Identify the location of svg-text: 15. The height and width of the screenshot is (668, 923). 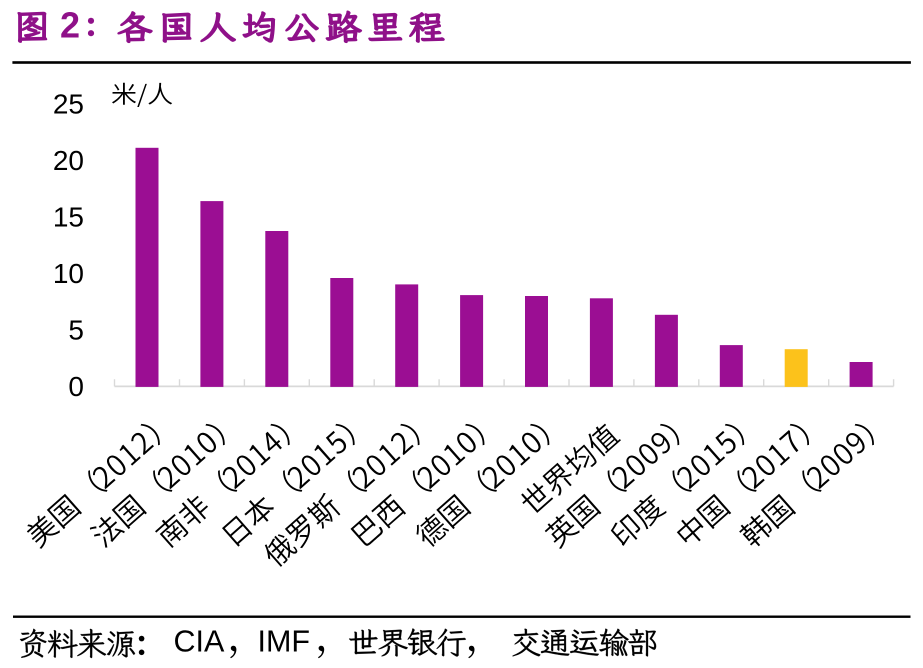
(68, 217).